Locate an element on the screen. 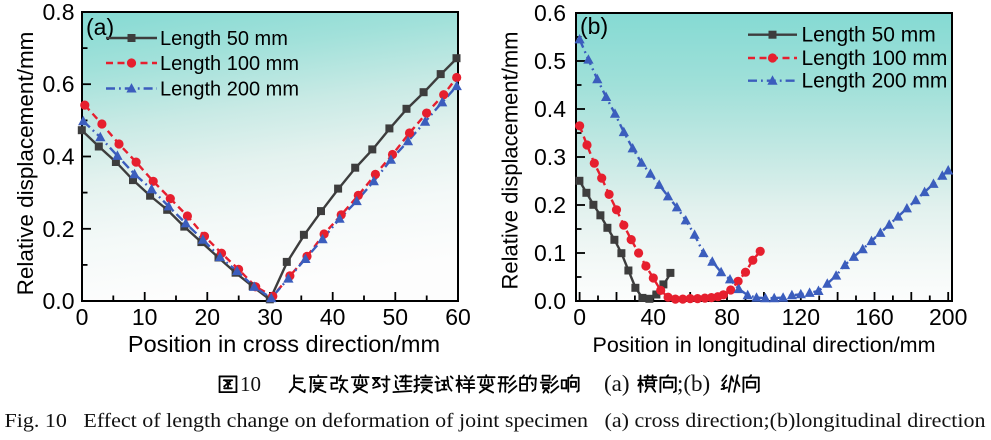 Image resolution: width=991 pixels, height=440 pixels. svg-text: 0.1 is located at coordinates (550, 253).